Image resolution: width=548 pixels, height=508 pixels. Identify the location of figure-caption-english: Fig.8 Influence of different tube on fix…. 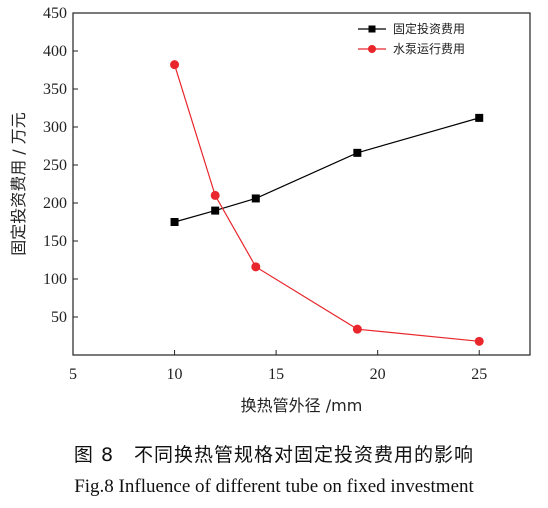
(274, 486).